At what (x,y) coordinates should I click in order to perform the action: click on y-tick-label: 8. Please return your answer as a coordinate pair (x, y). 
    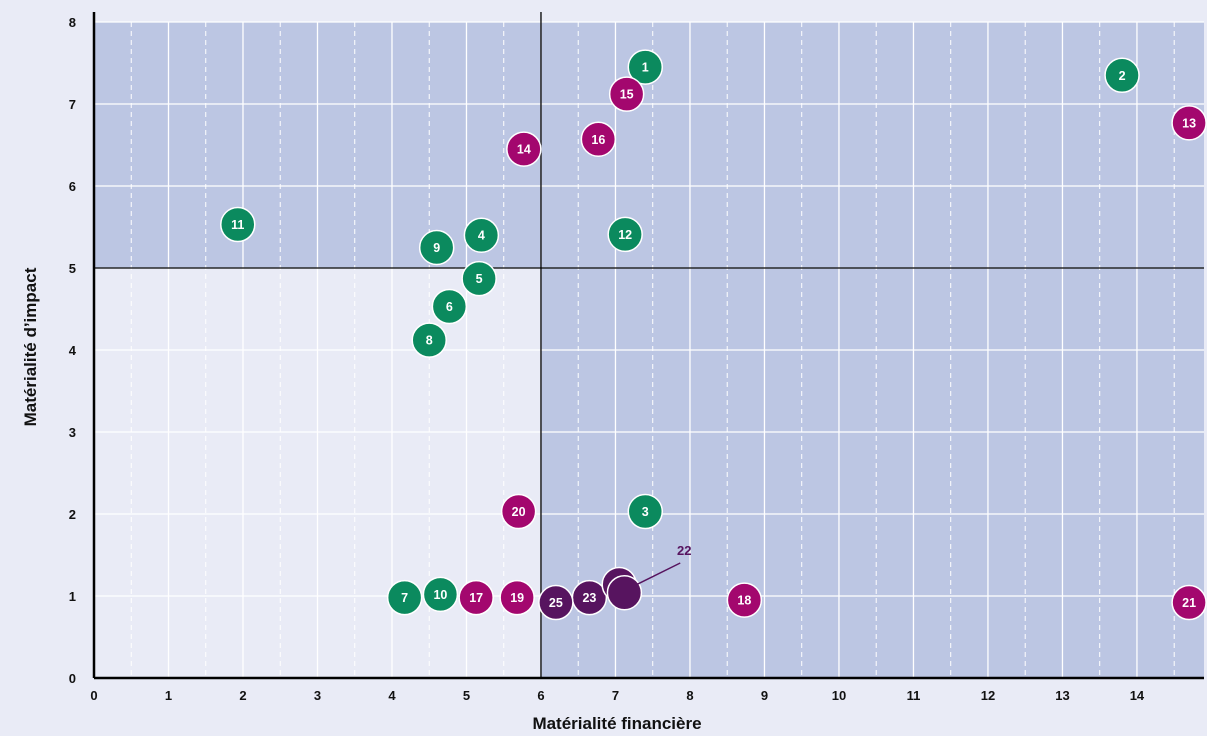
    Looking at the image, I should click on (72, 22).